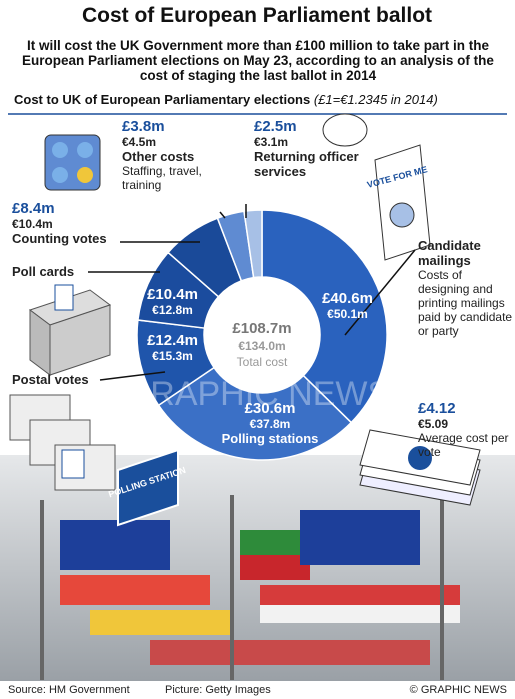  What do you see at coordinates (257, 15) in the screenshot?
I see `title: Cost of European Parliament ballot` at bounding box center [257, 15].